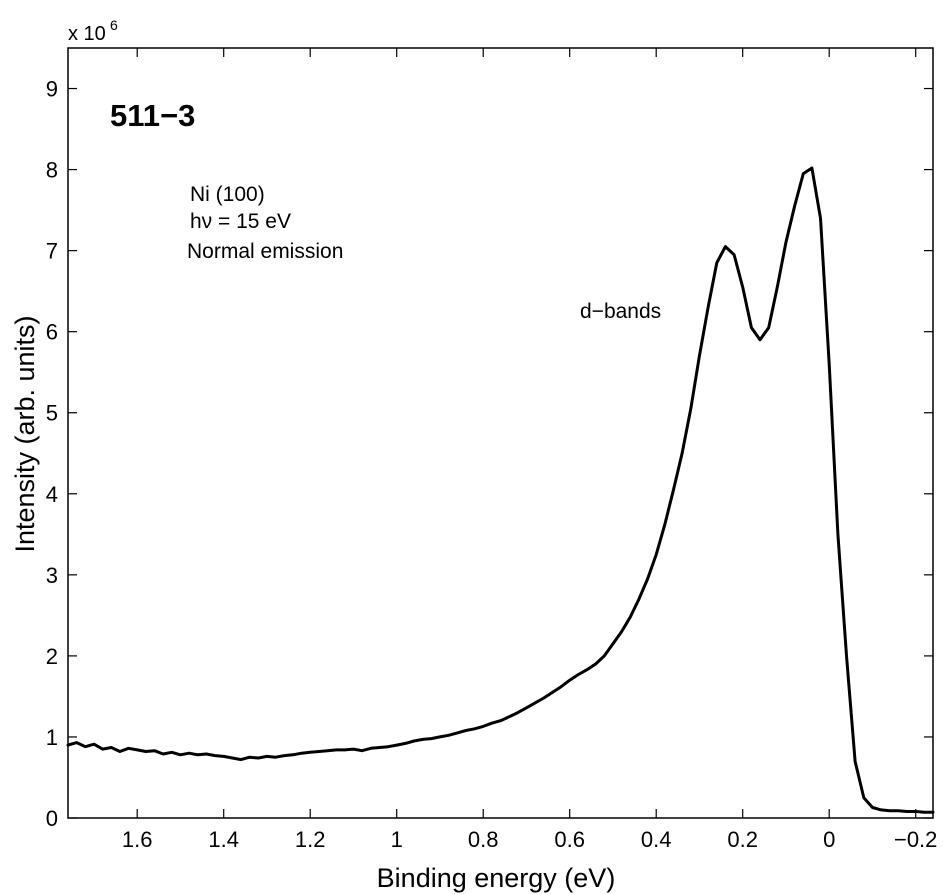  What do you see at coordinates (52, 737) in the screenshot?
I see `y-tick-label: 1` at bounding box center [52, 737].